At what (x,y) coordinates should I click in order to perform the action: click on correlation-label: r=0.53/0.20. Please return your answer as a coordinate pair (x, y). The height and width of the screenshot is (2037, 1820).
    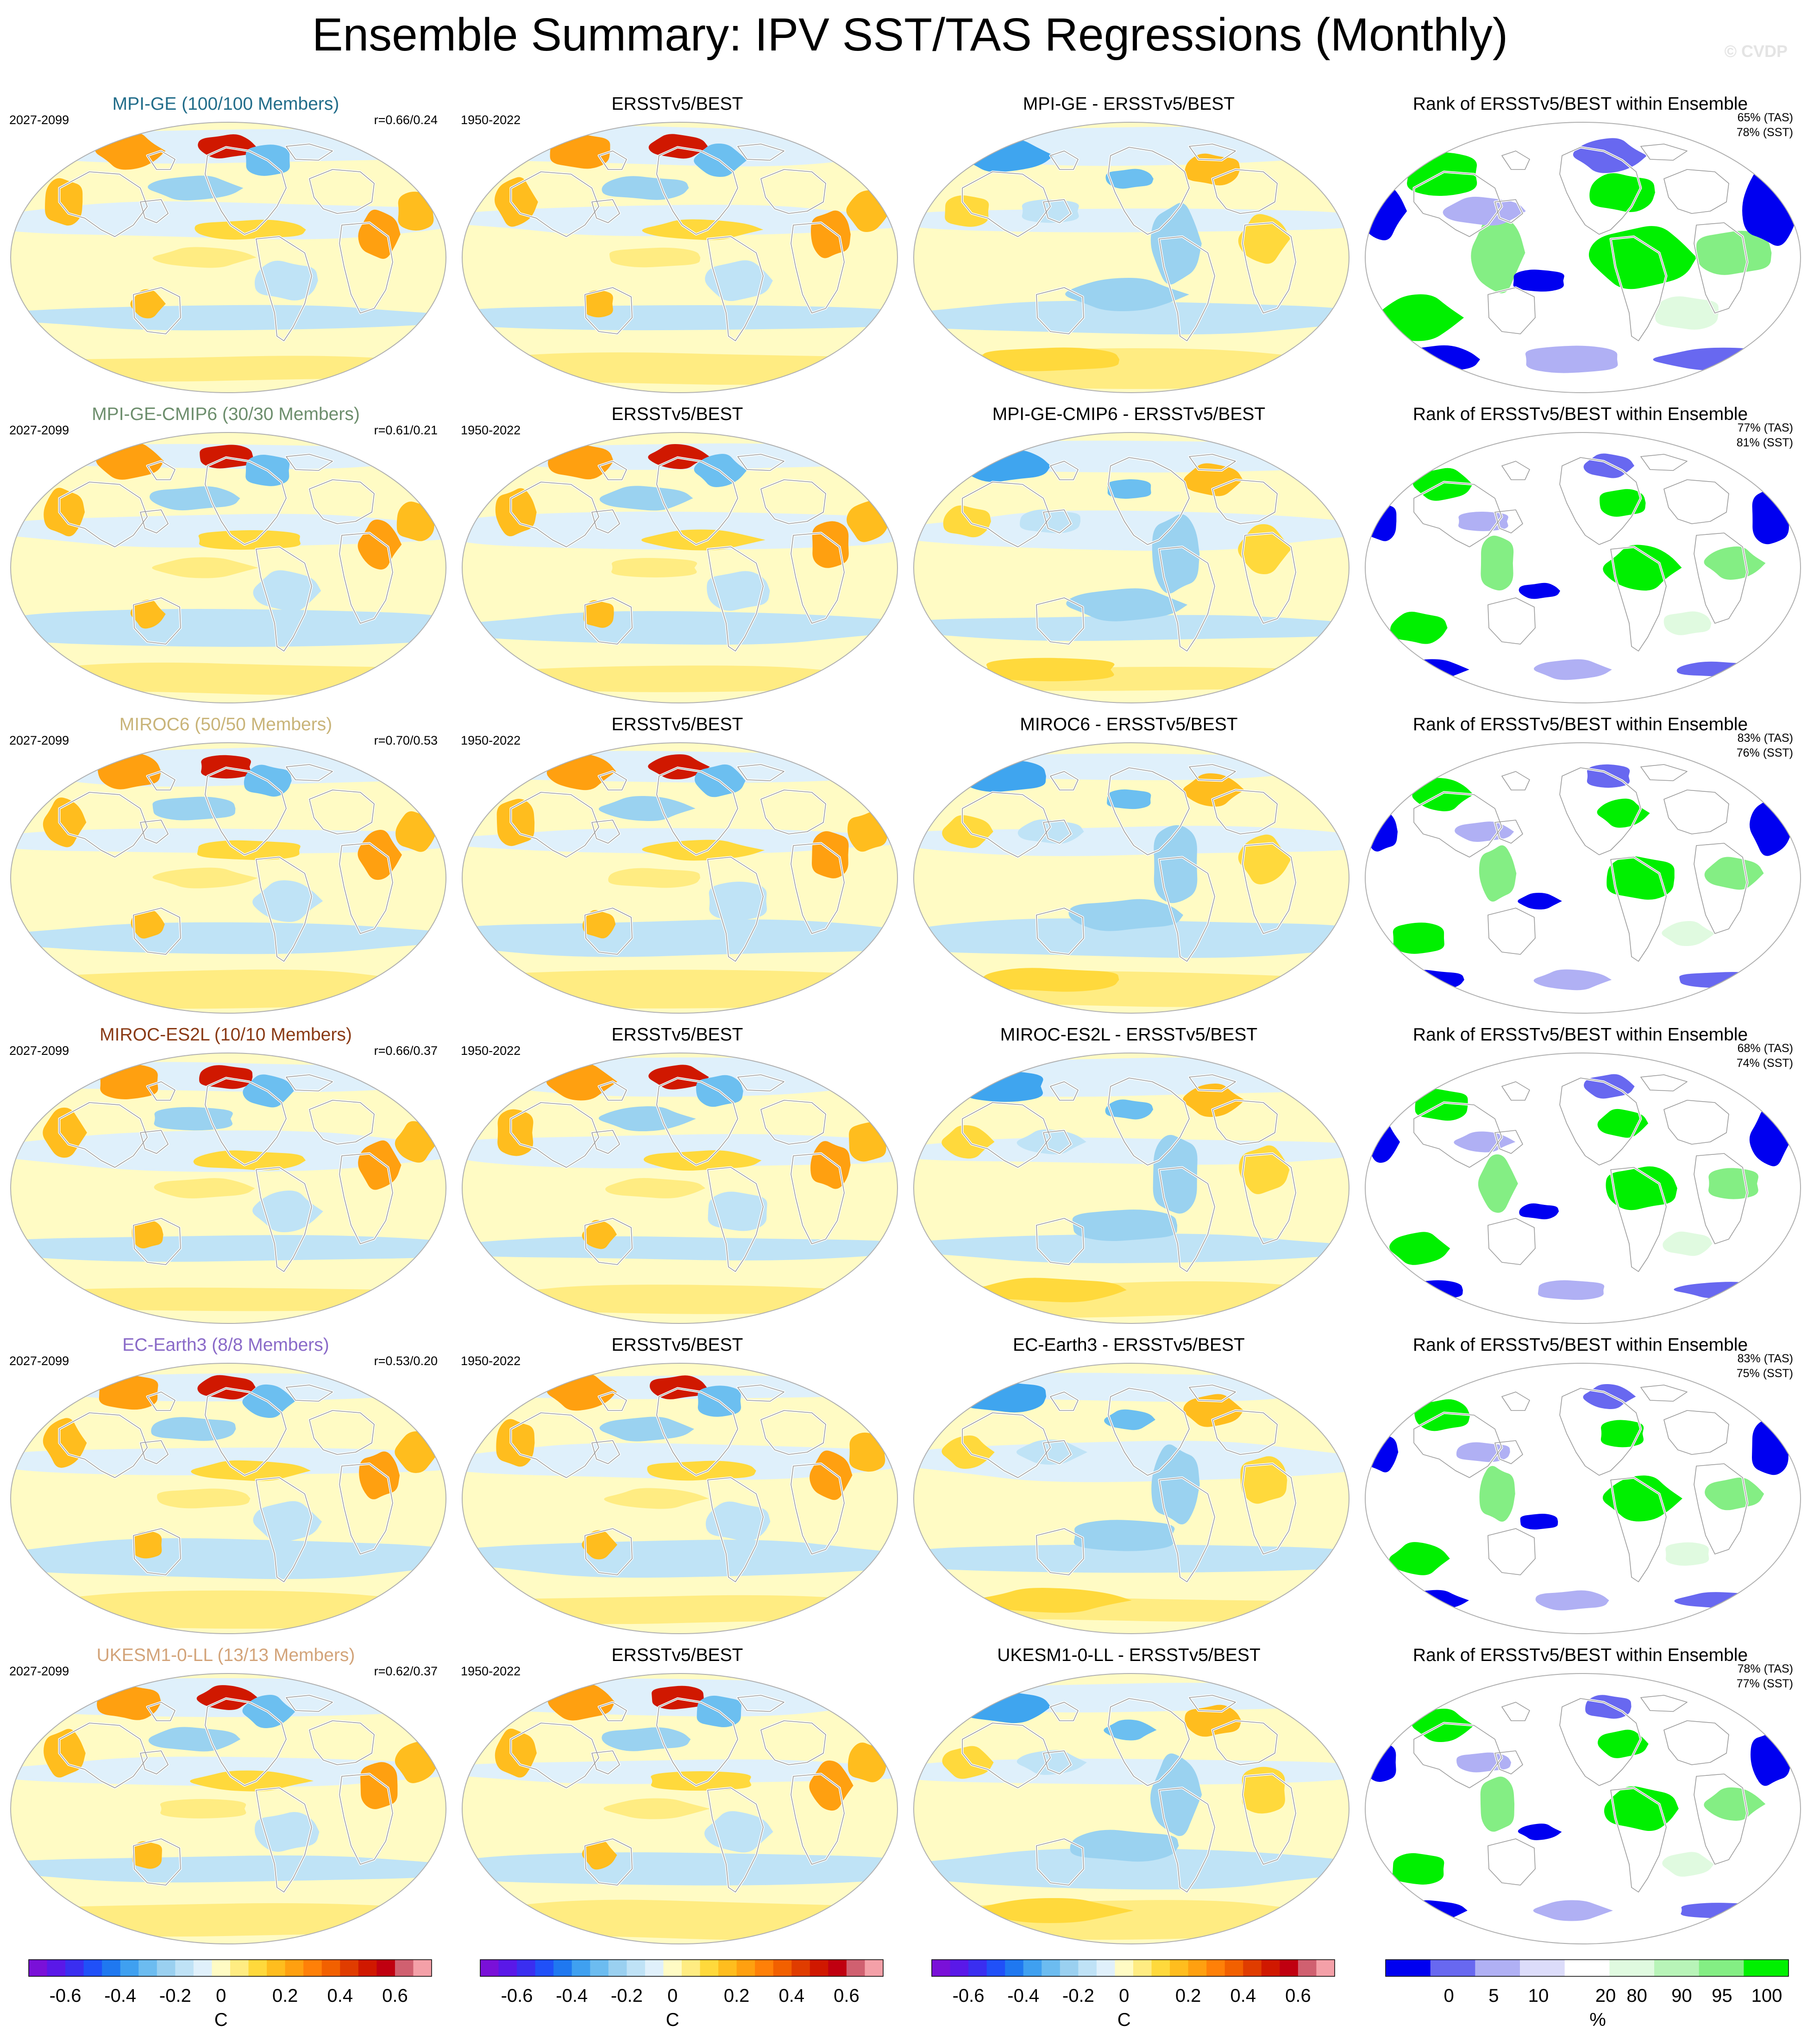
    Looking at the image, I should click on (406, 1361).